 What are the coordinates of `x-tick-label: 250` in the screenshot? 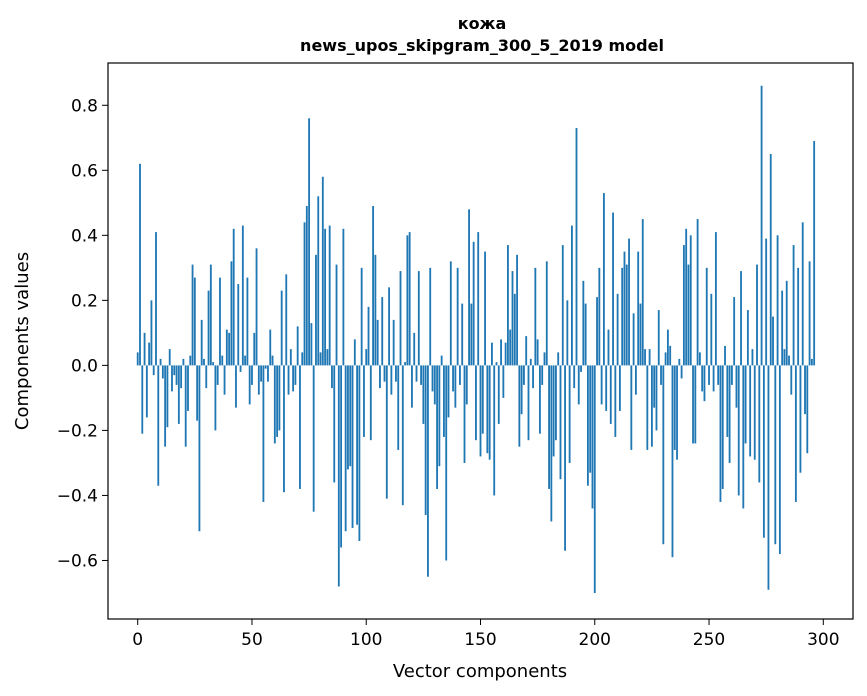 It's located at (709, 640).